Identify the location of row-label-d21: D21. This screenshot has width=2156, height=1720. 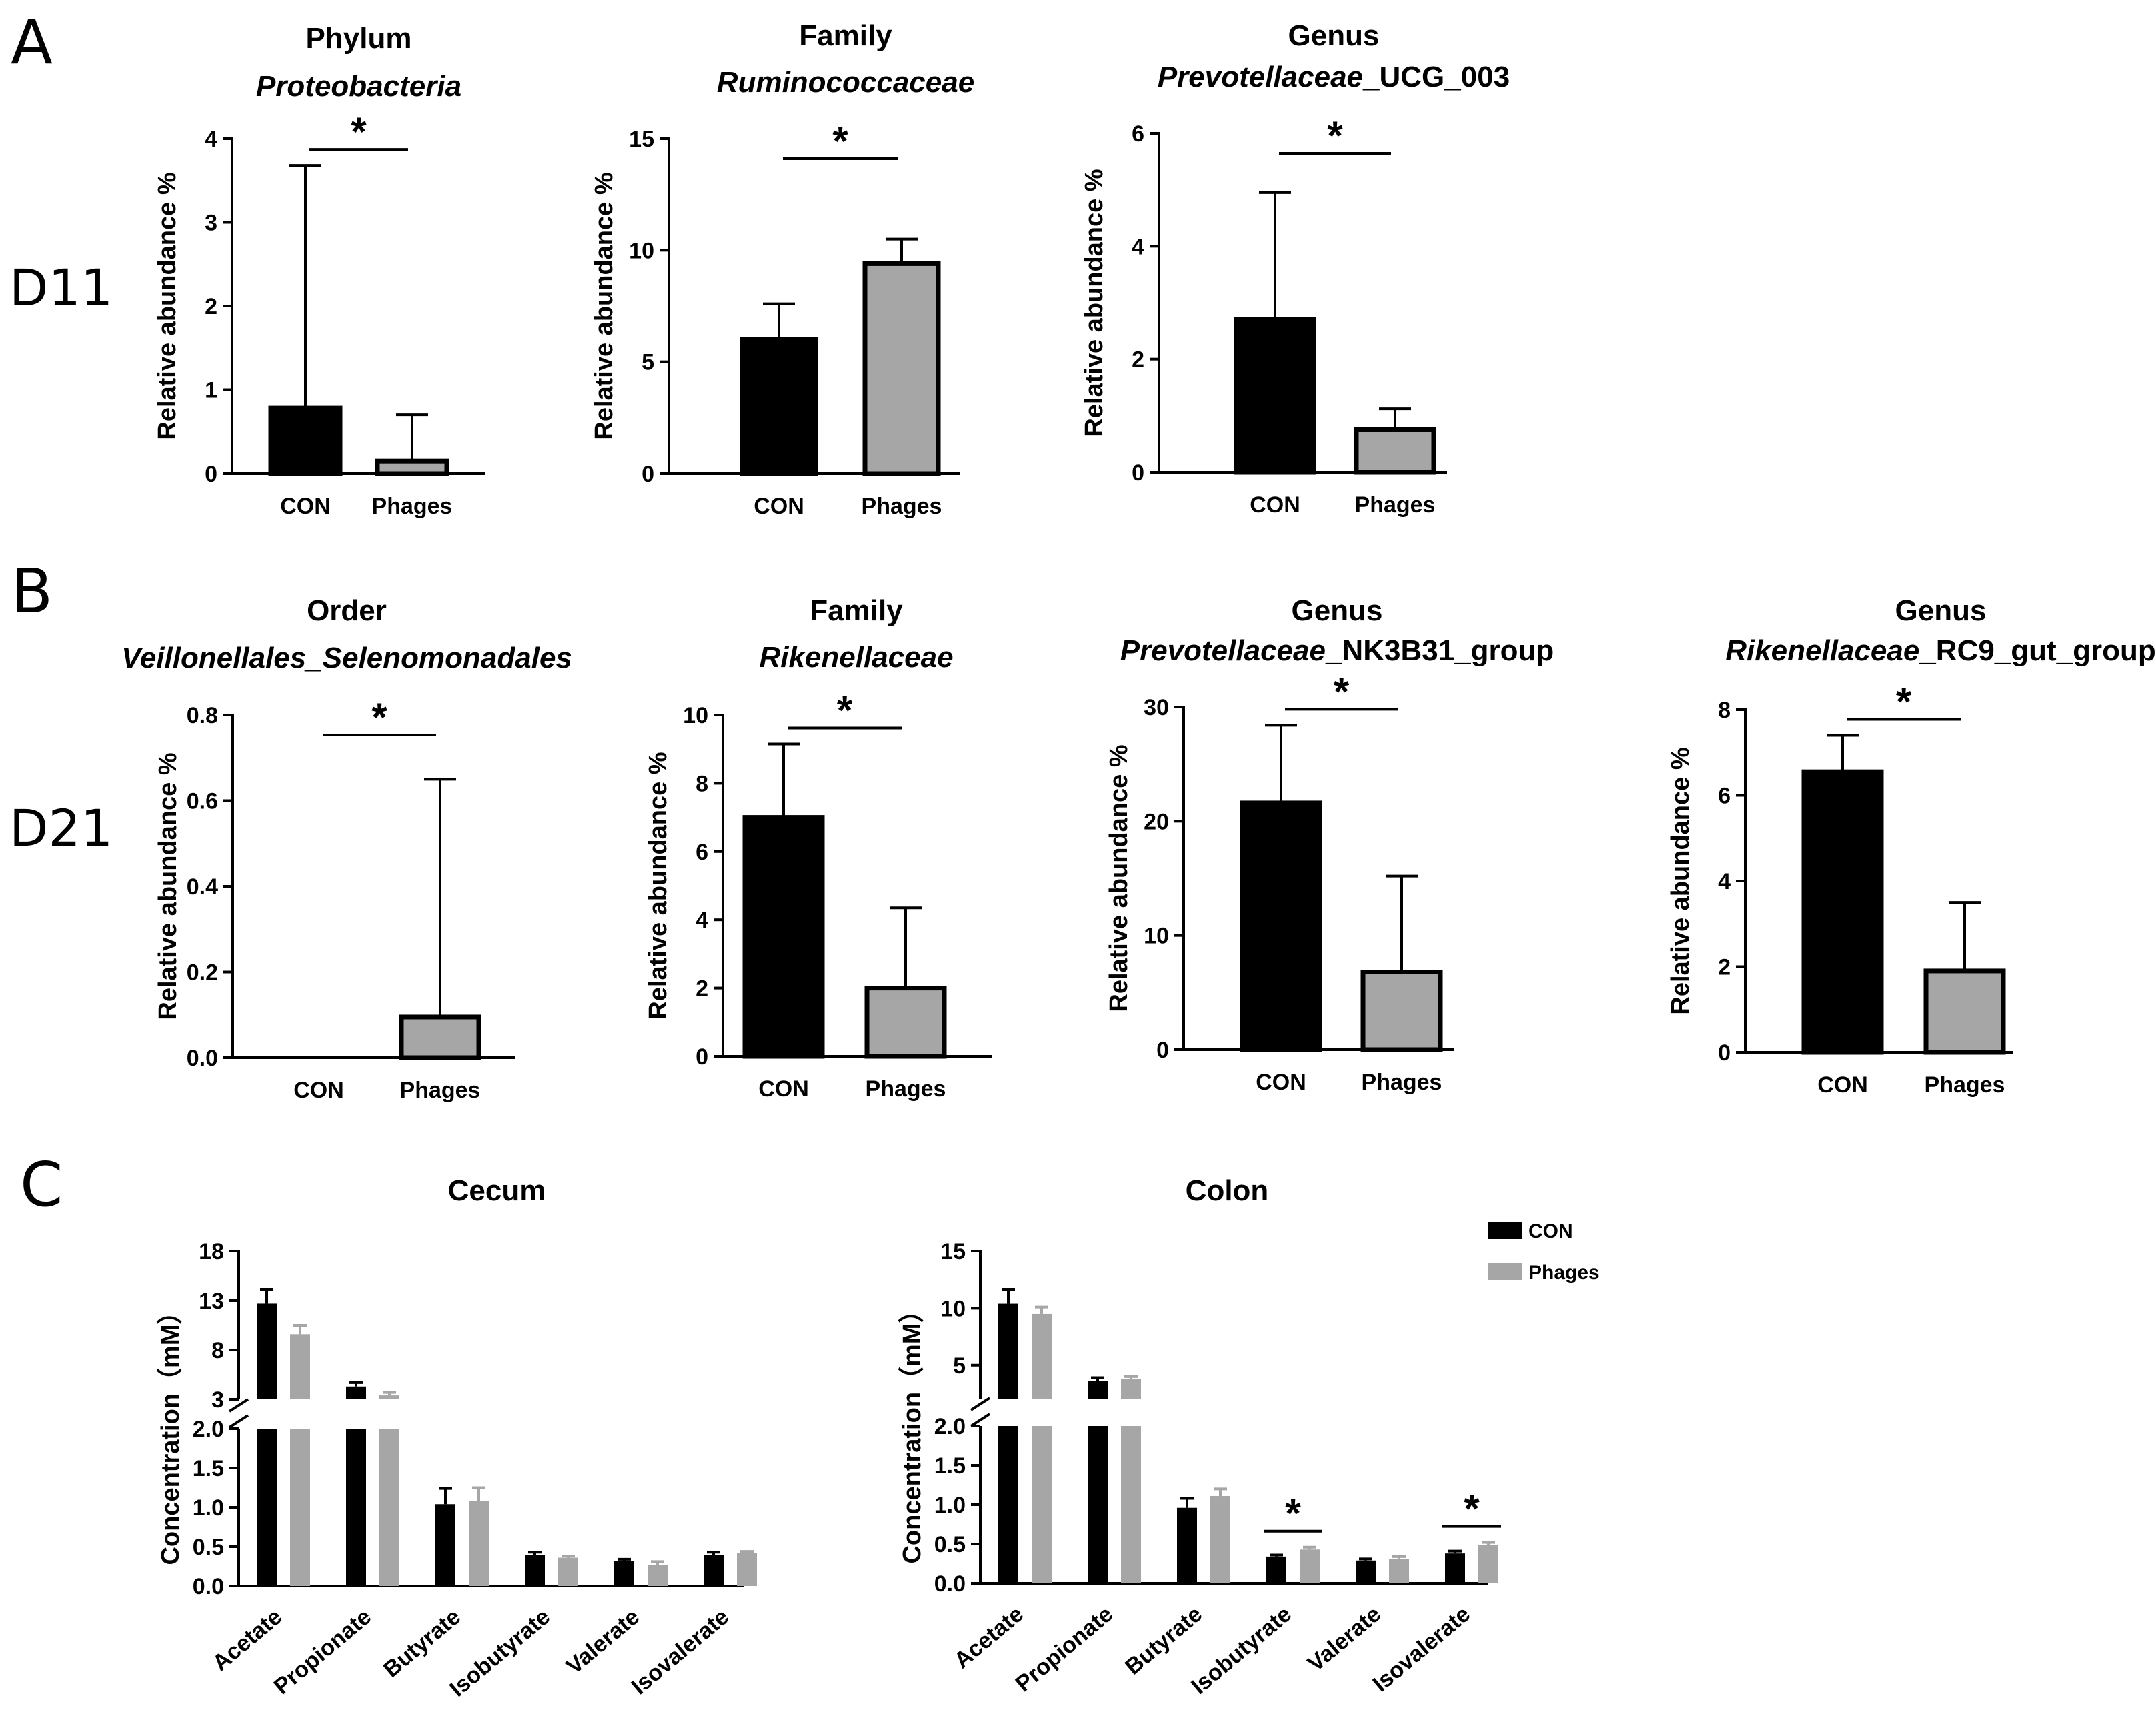
(61, 828).